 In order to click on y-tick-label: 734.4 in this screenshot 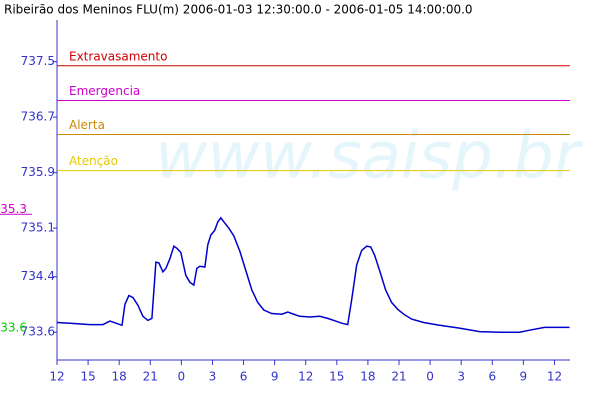, I will do `click(38, 276)`.